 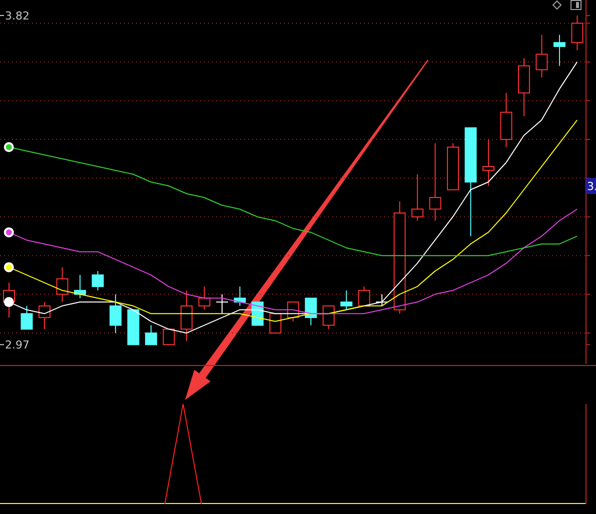 What do you see at coordinates (591, 186) in the screenshot?
I see `text: 3.` at bounding box center [591, 186].